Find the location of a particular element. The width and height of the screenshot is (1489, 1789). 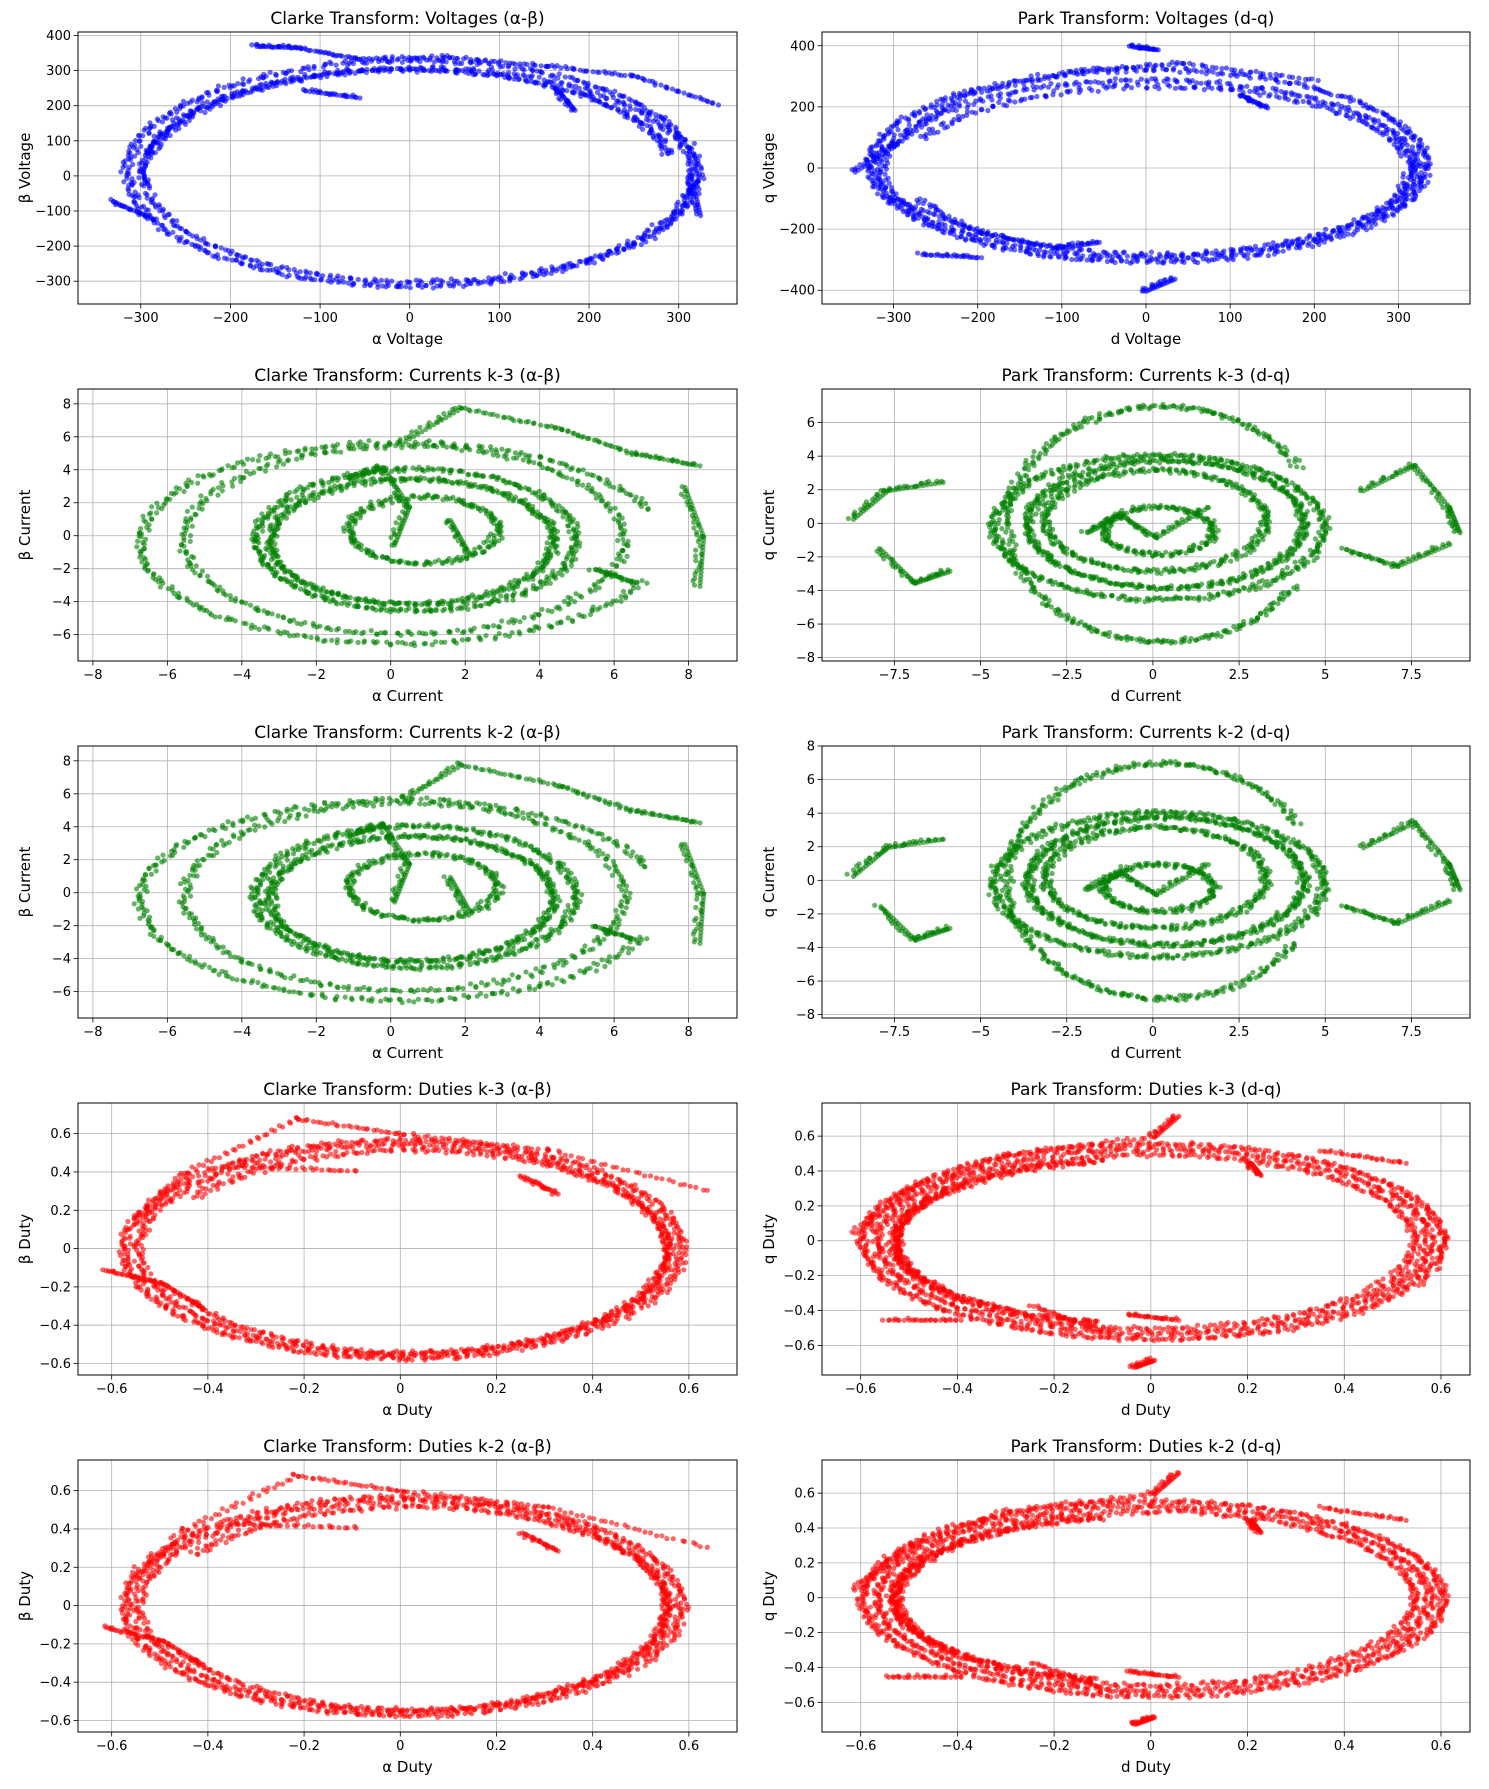

y-tick-label: 0 is located at coordinates (67, 536).